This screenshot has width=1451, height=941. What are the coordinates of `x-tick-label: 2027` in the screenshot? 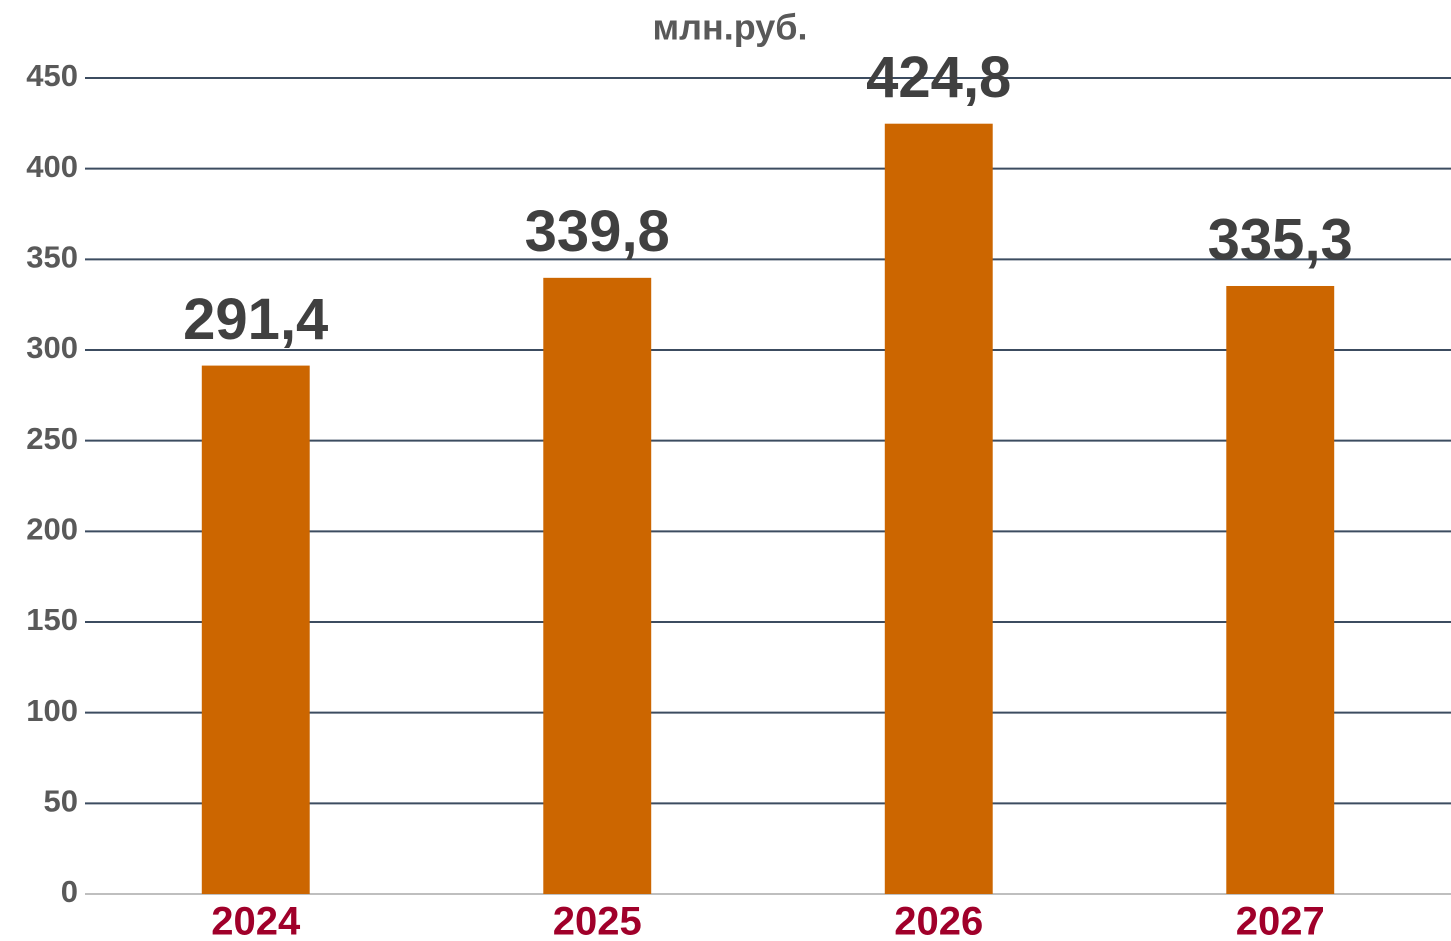 It's located at (1280, 920).